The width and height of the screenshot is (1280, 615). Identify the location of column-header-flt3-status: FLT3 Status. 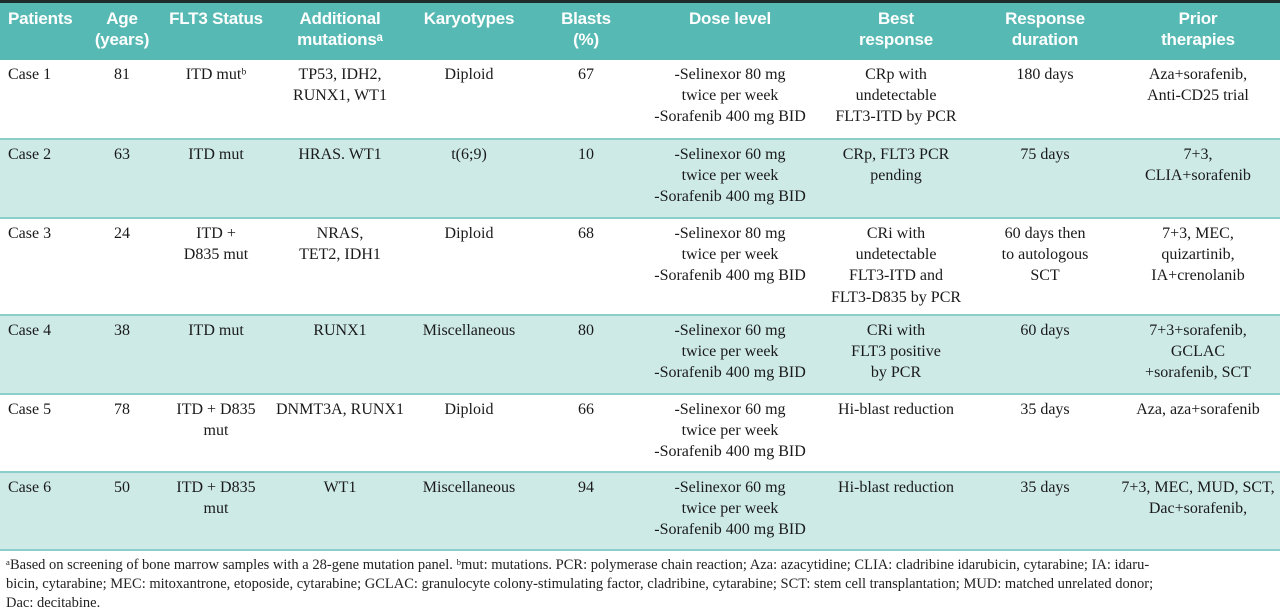
(216, 30).